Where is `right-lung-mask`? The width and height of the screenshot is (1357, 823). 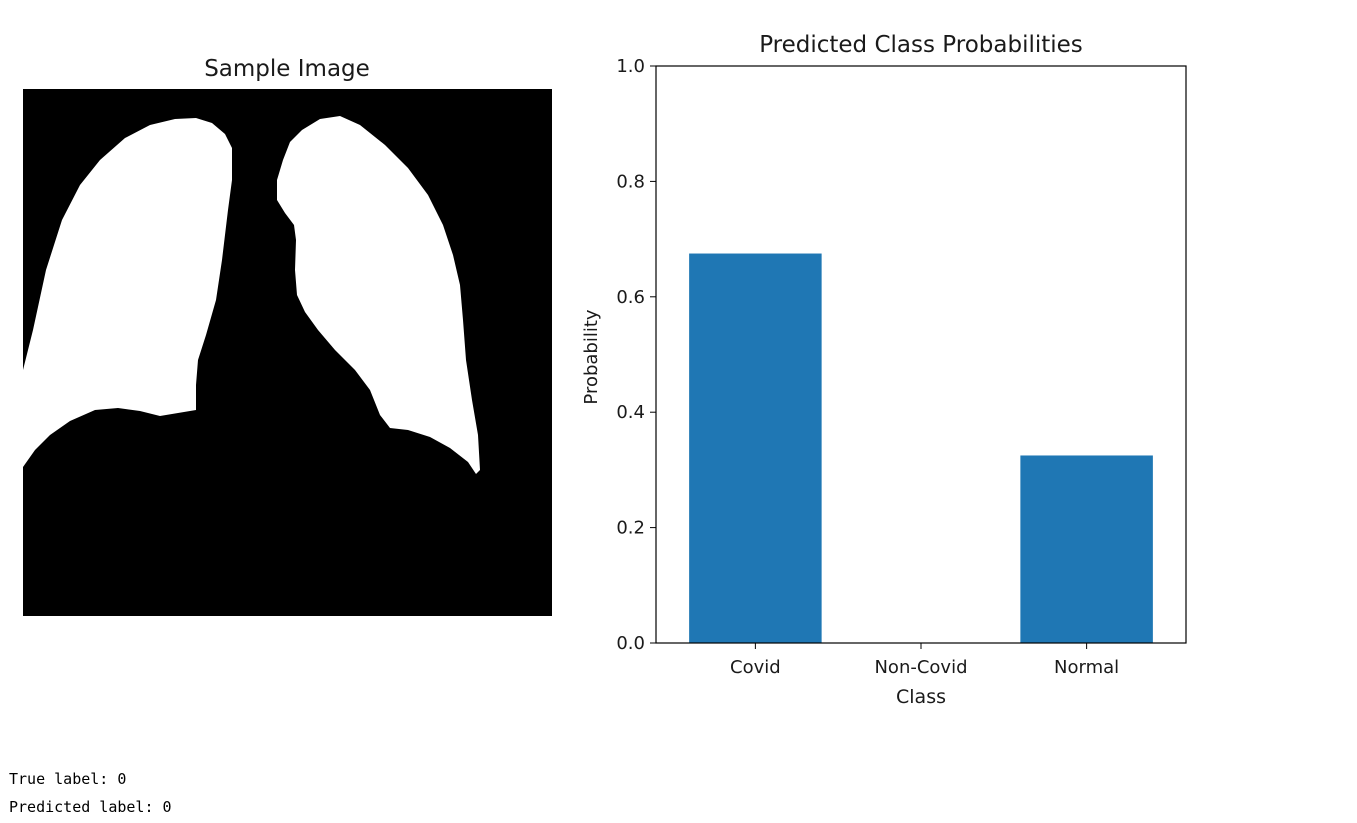
right-lung-mask is located at coordinates (378, 295).